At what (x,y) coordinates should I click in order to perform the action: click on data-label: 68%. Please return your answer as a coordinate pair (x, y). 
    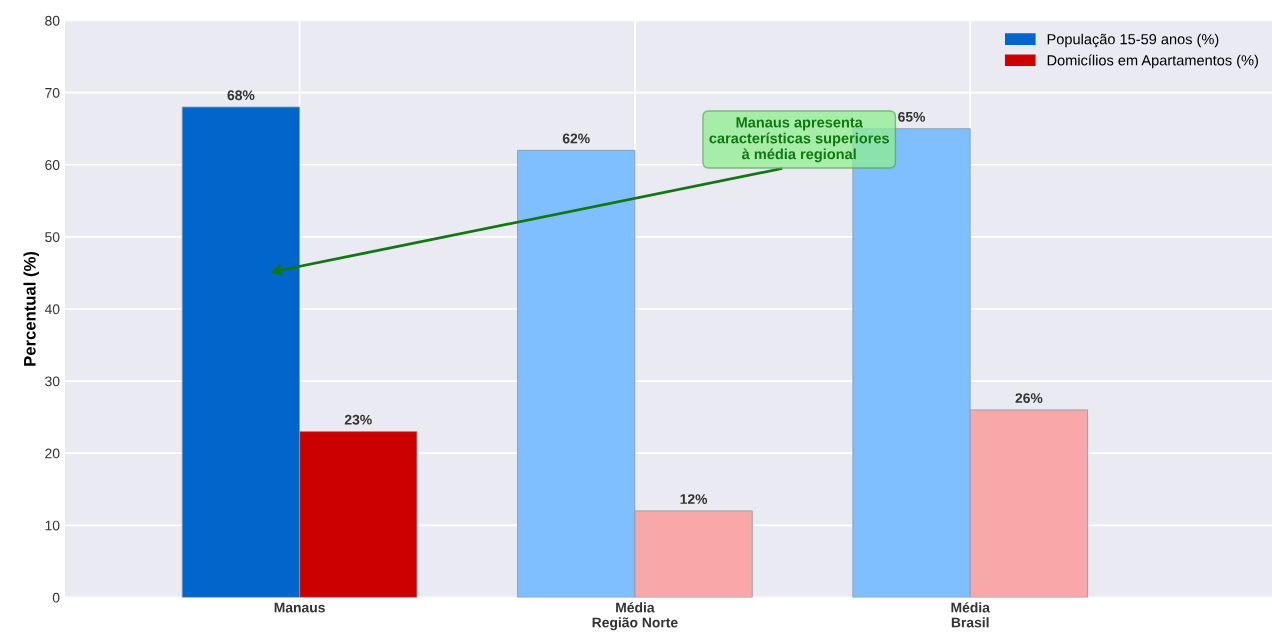
    Looking at the image, I should click on (241, 95).